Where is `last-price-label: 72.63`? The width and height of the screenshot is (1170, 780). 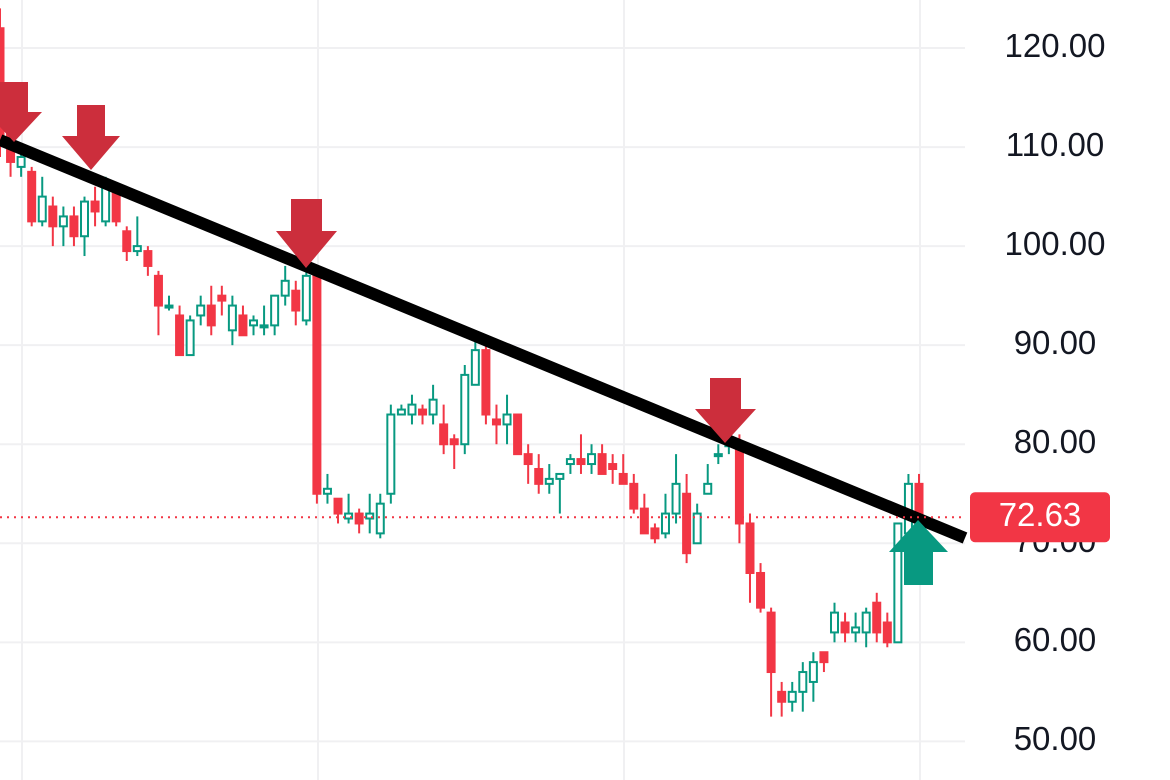
last-price-label: 72.63 is located at coordinates (1040, 514).